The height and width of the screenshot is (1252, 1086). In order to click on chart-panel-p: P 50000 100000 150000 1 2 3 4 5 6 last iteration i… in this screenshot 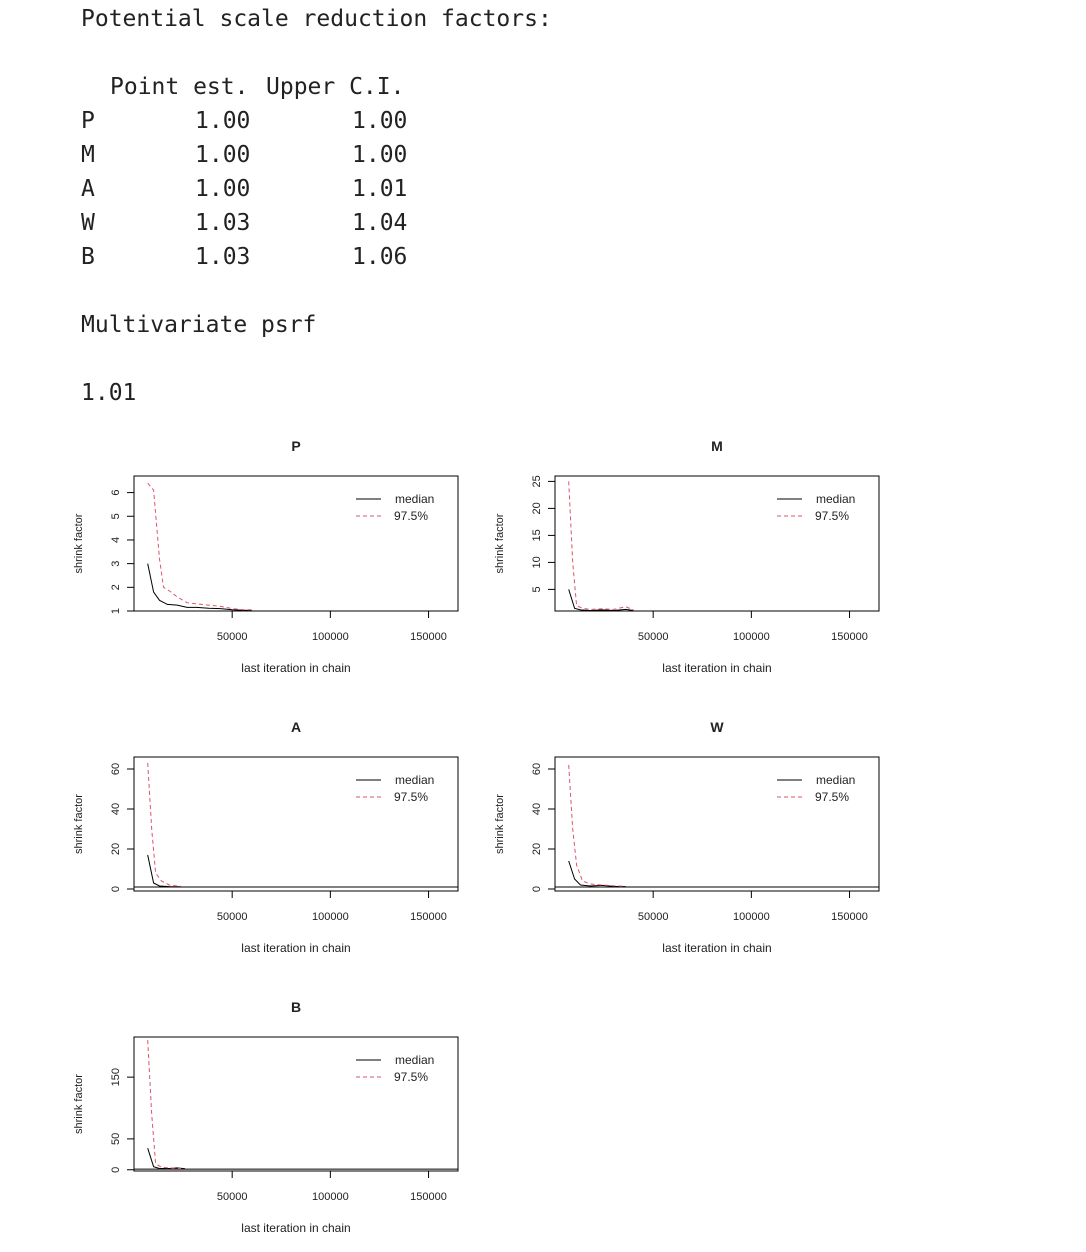, I will do `click(266, 556)`.